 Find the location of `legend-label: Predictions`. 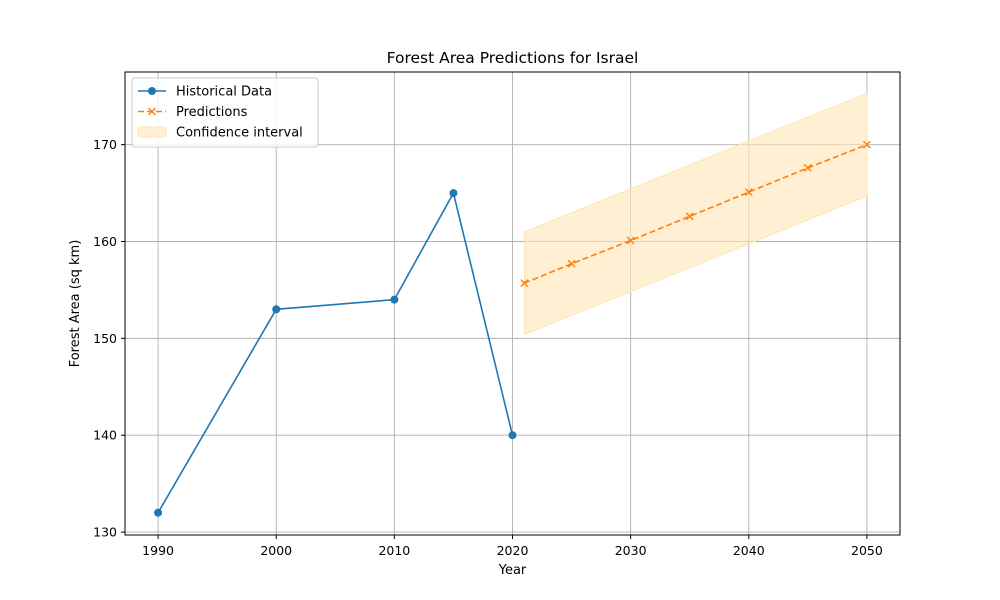

legend-label: Predictions is located at coordinates (212, 112).